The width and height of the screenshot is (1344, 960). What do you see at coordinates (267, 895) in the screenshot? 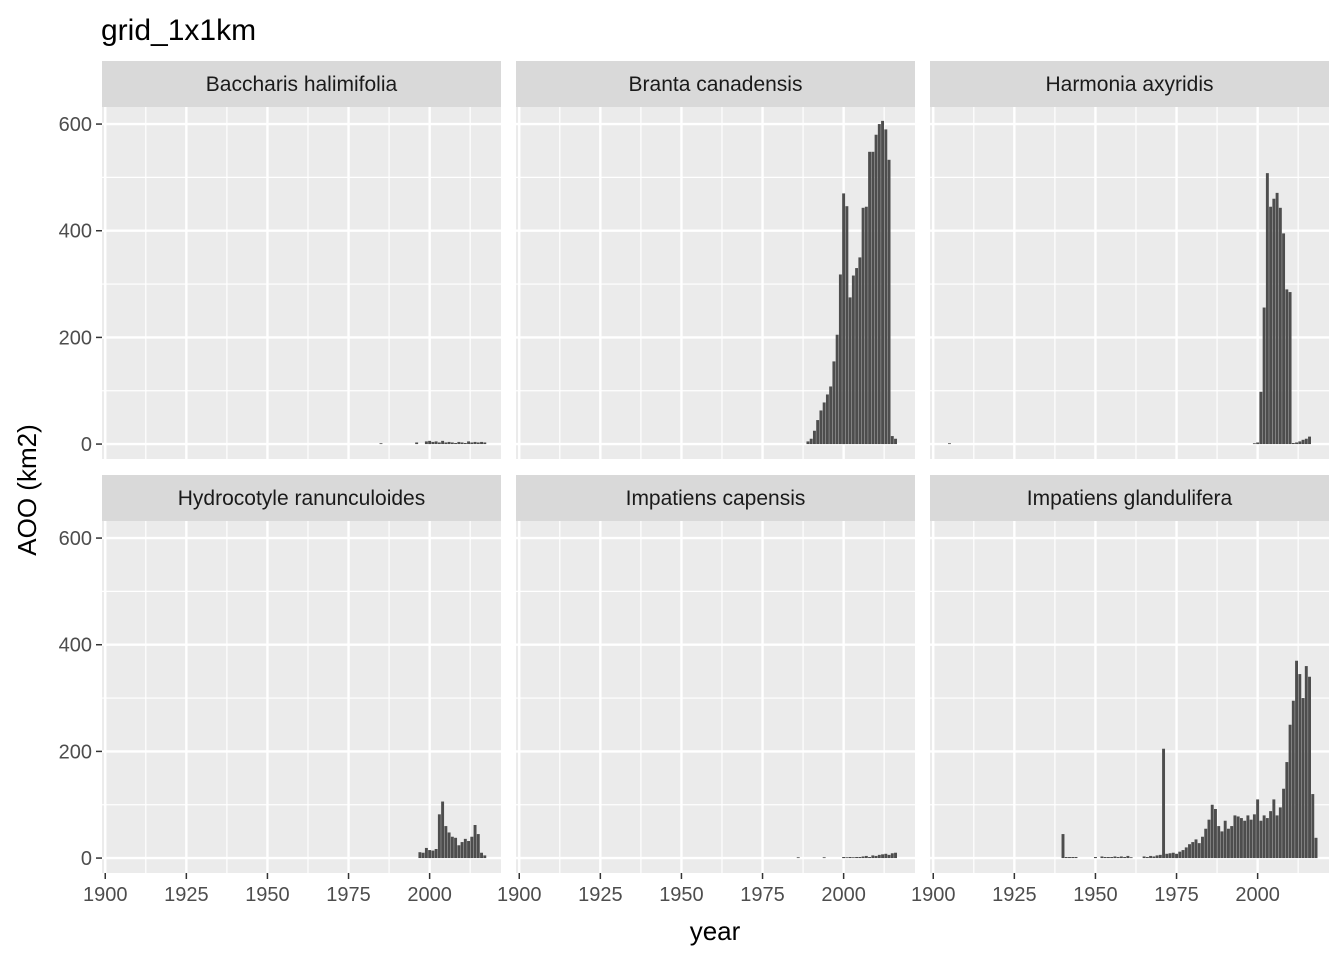
I see `x-tick-label: 1950` at bounding box center [267, 895].